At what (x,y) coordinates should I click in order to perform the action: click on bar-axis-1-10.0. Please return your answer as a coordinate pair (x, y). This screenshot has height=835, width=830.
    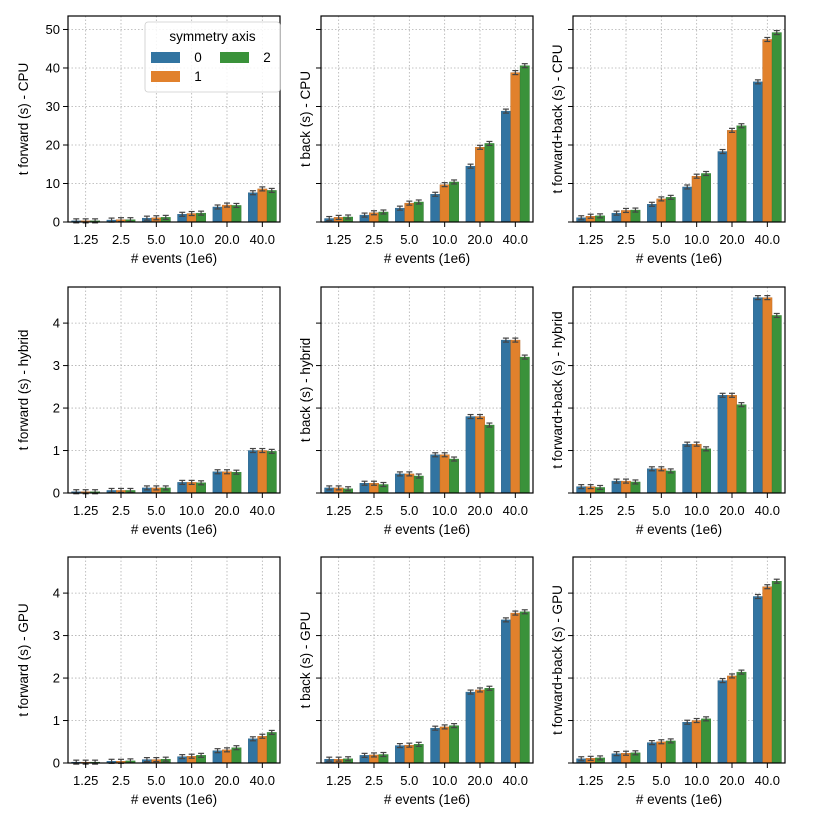
    Looking at the image, I should click on (696, 199).